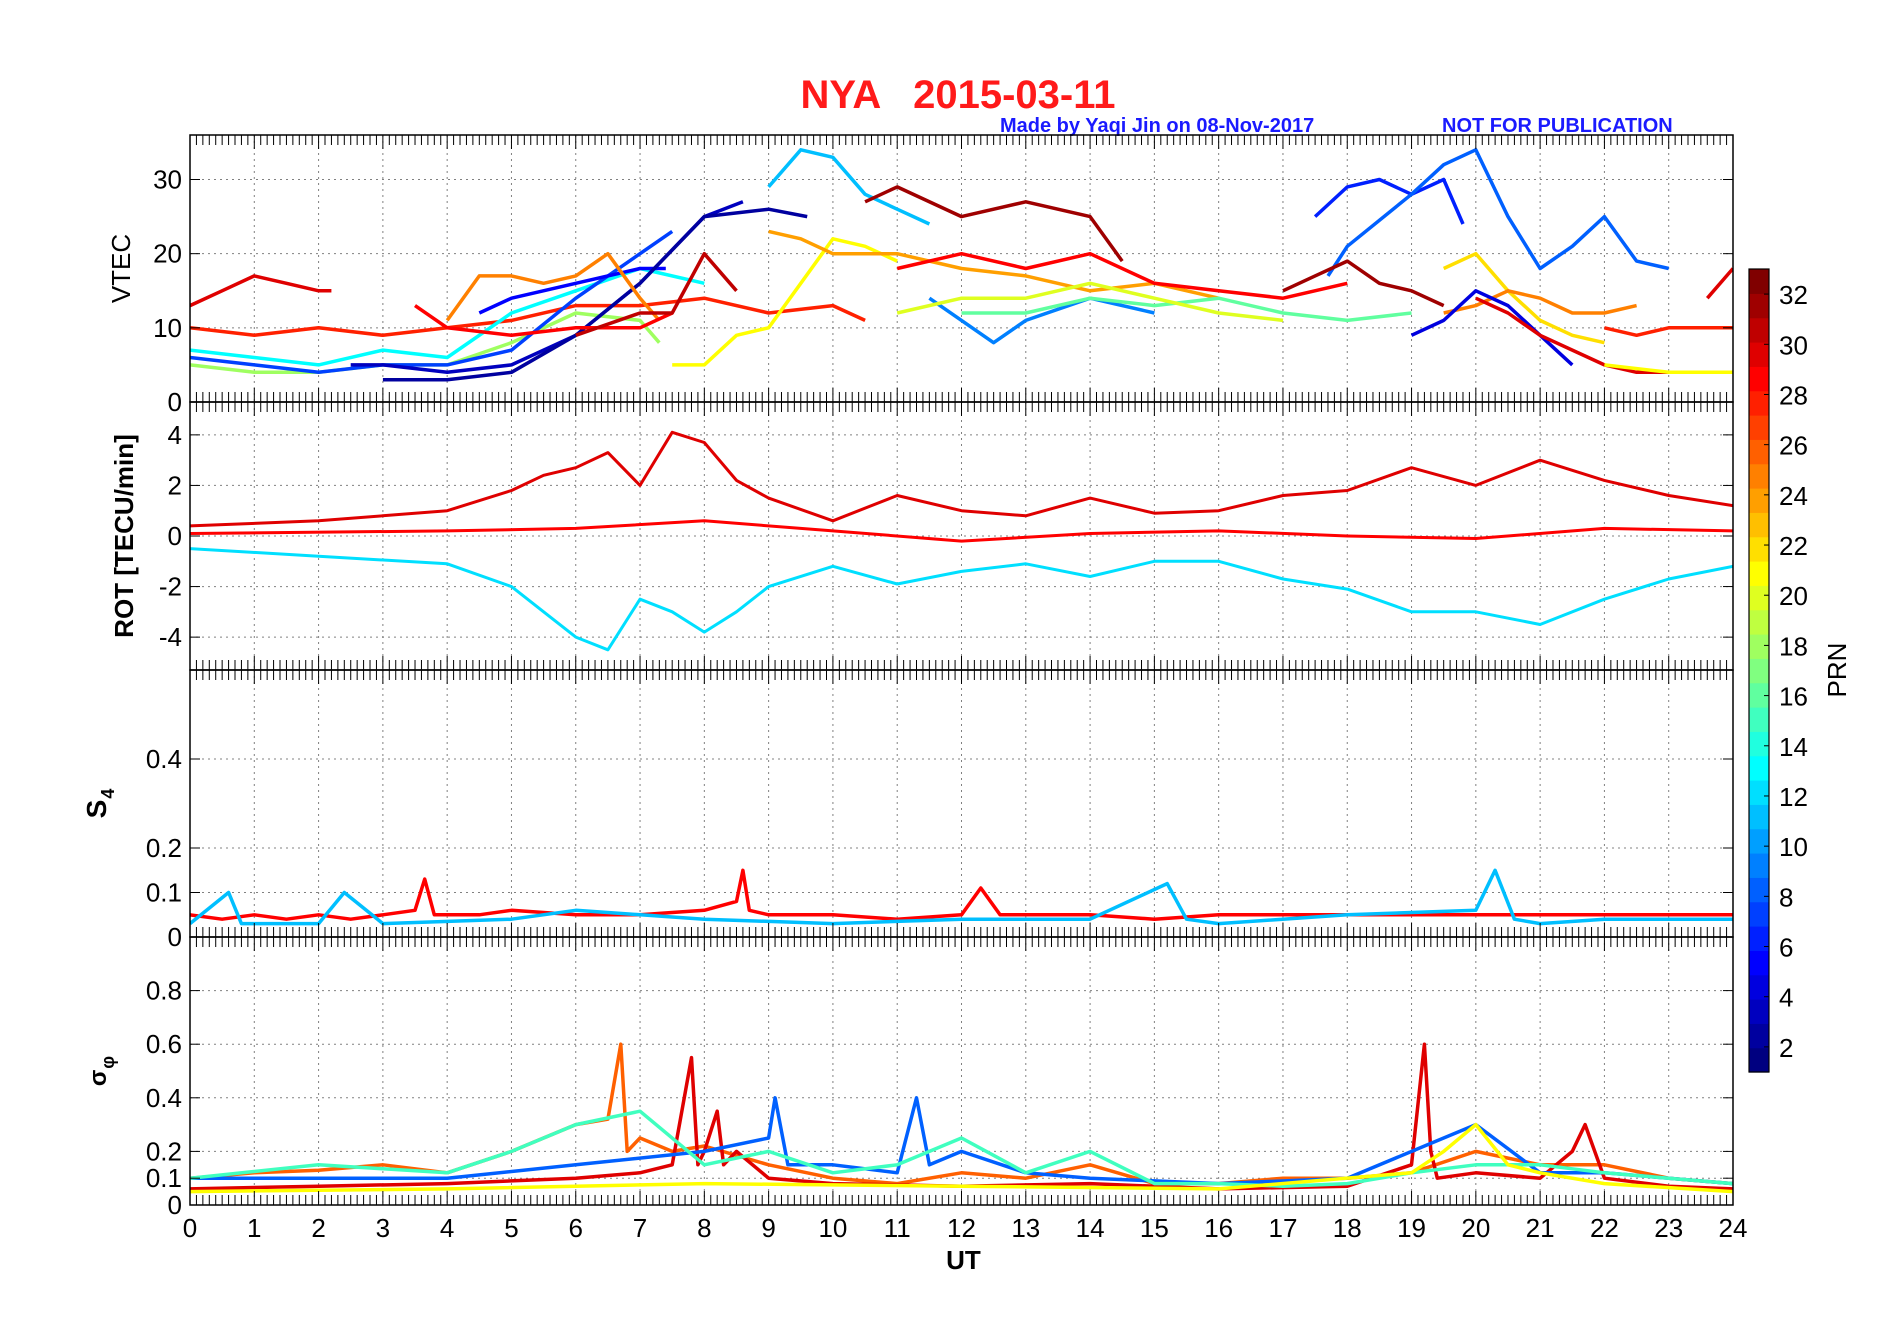  What do you see at coordinates (164, 848) in the screenshot?
I see `ytick-label: 0.2` at bounding box center [164, 848].